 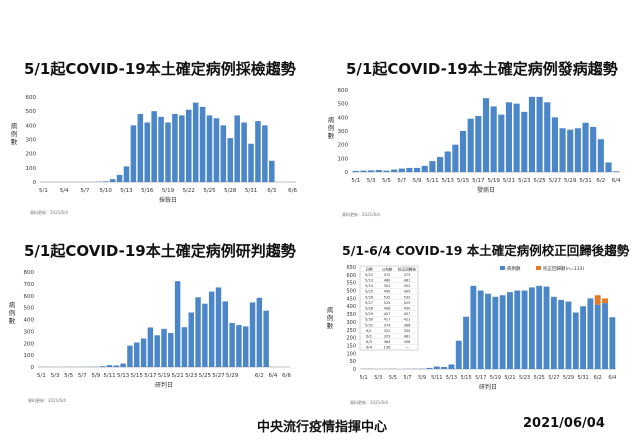 What do you see at coordinates (353, 362) in the screenshot?
I see `y-tick-label: 50` at bounding box center [353, 362].